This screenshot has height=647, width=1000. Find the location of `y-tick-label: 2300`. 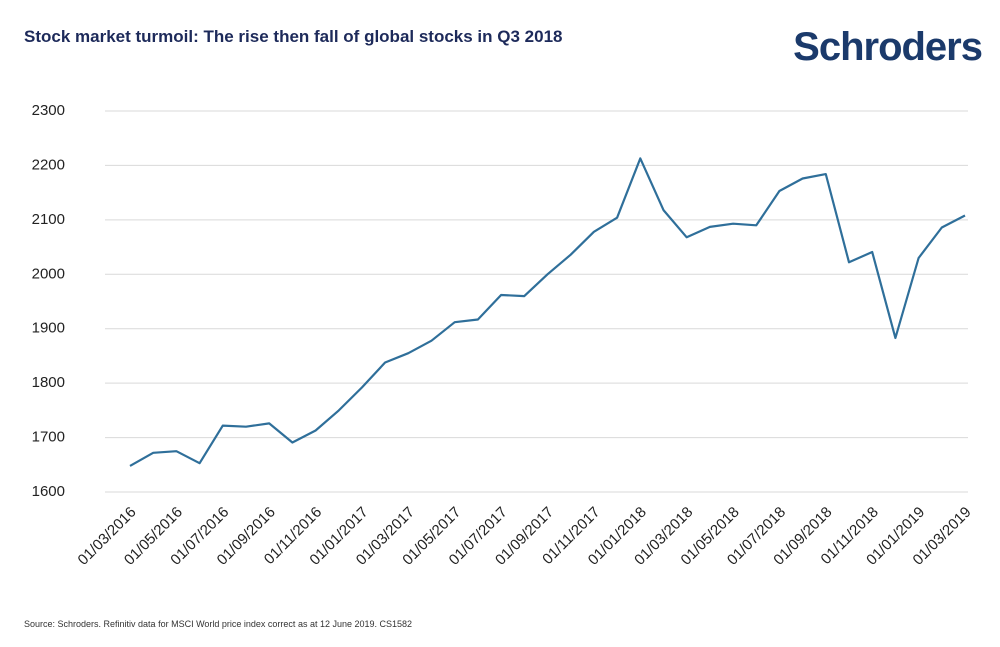

y-tick-label: 2300 is located at coordinates (48, 110).